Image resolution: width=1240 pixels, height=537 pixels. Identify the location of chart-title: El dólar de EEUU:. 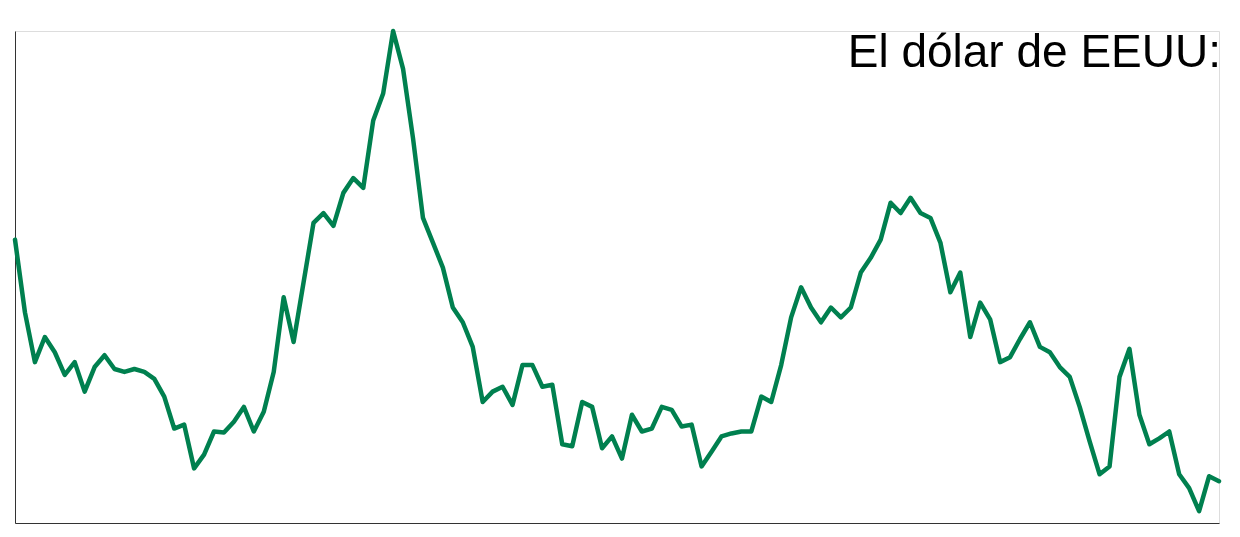
(1034, 51).